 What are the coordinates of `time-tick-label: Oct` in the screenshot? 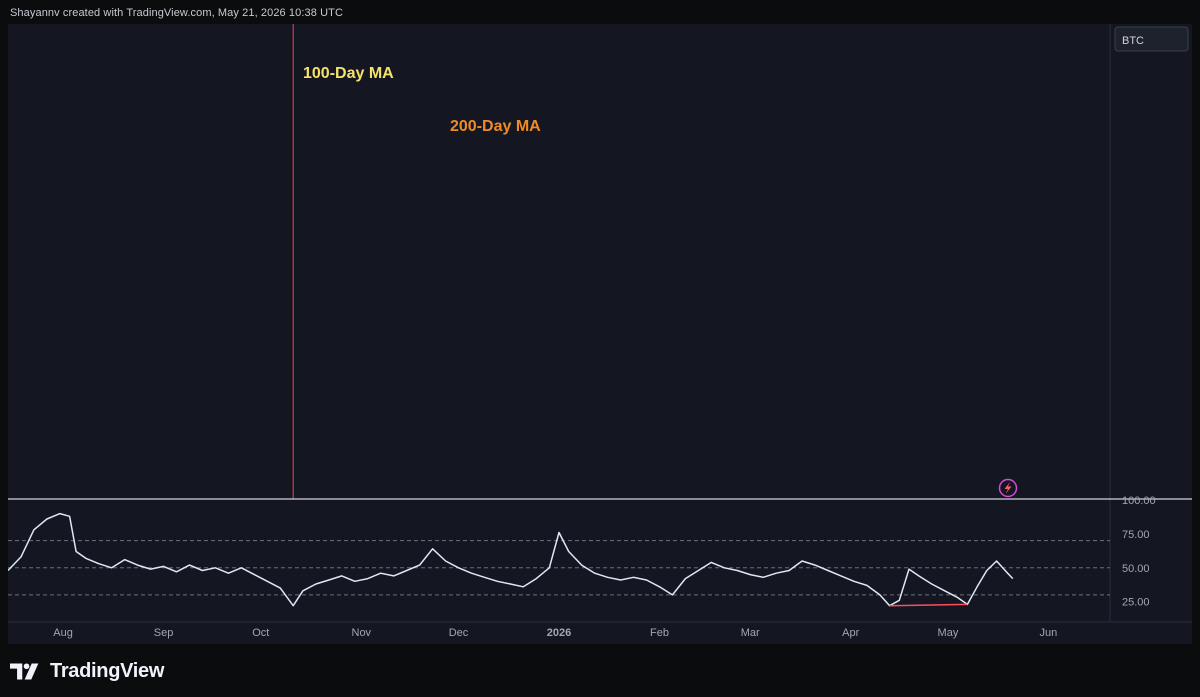 It's located at (260, 633).